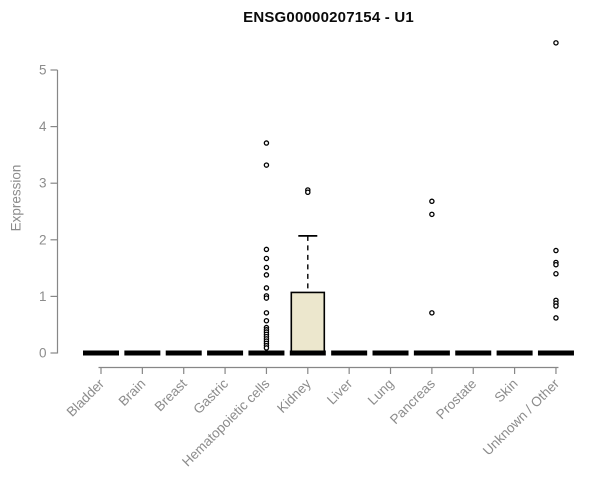  What do you see at coordinates (43, 183) in the screenshot?
I see `y-tick-label: 3` at bounding box center [43, 183].